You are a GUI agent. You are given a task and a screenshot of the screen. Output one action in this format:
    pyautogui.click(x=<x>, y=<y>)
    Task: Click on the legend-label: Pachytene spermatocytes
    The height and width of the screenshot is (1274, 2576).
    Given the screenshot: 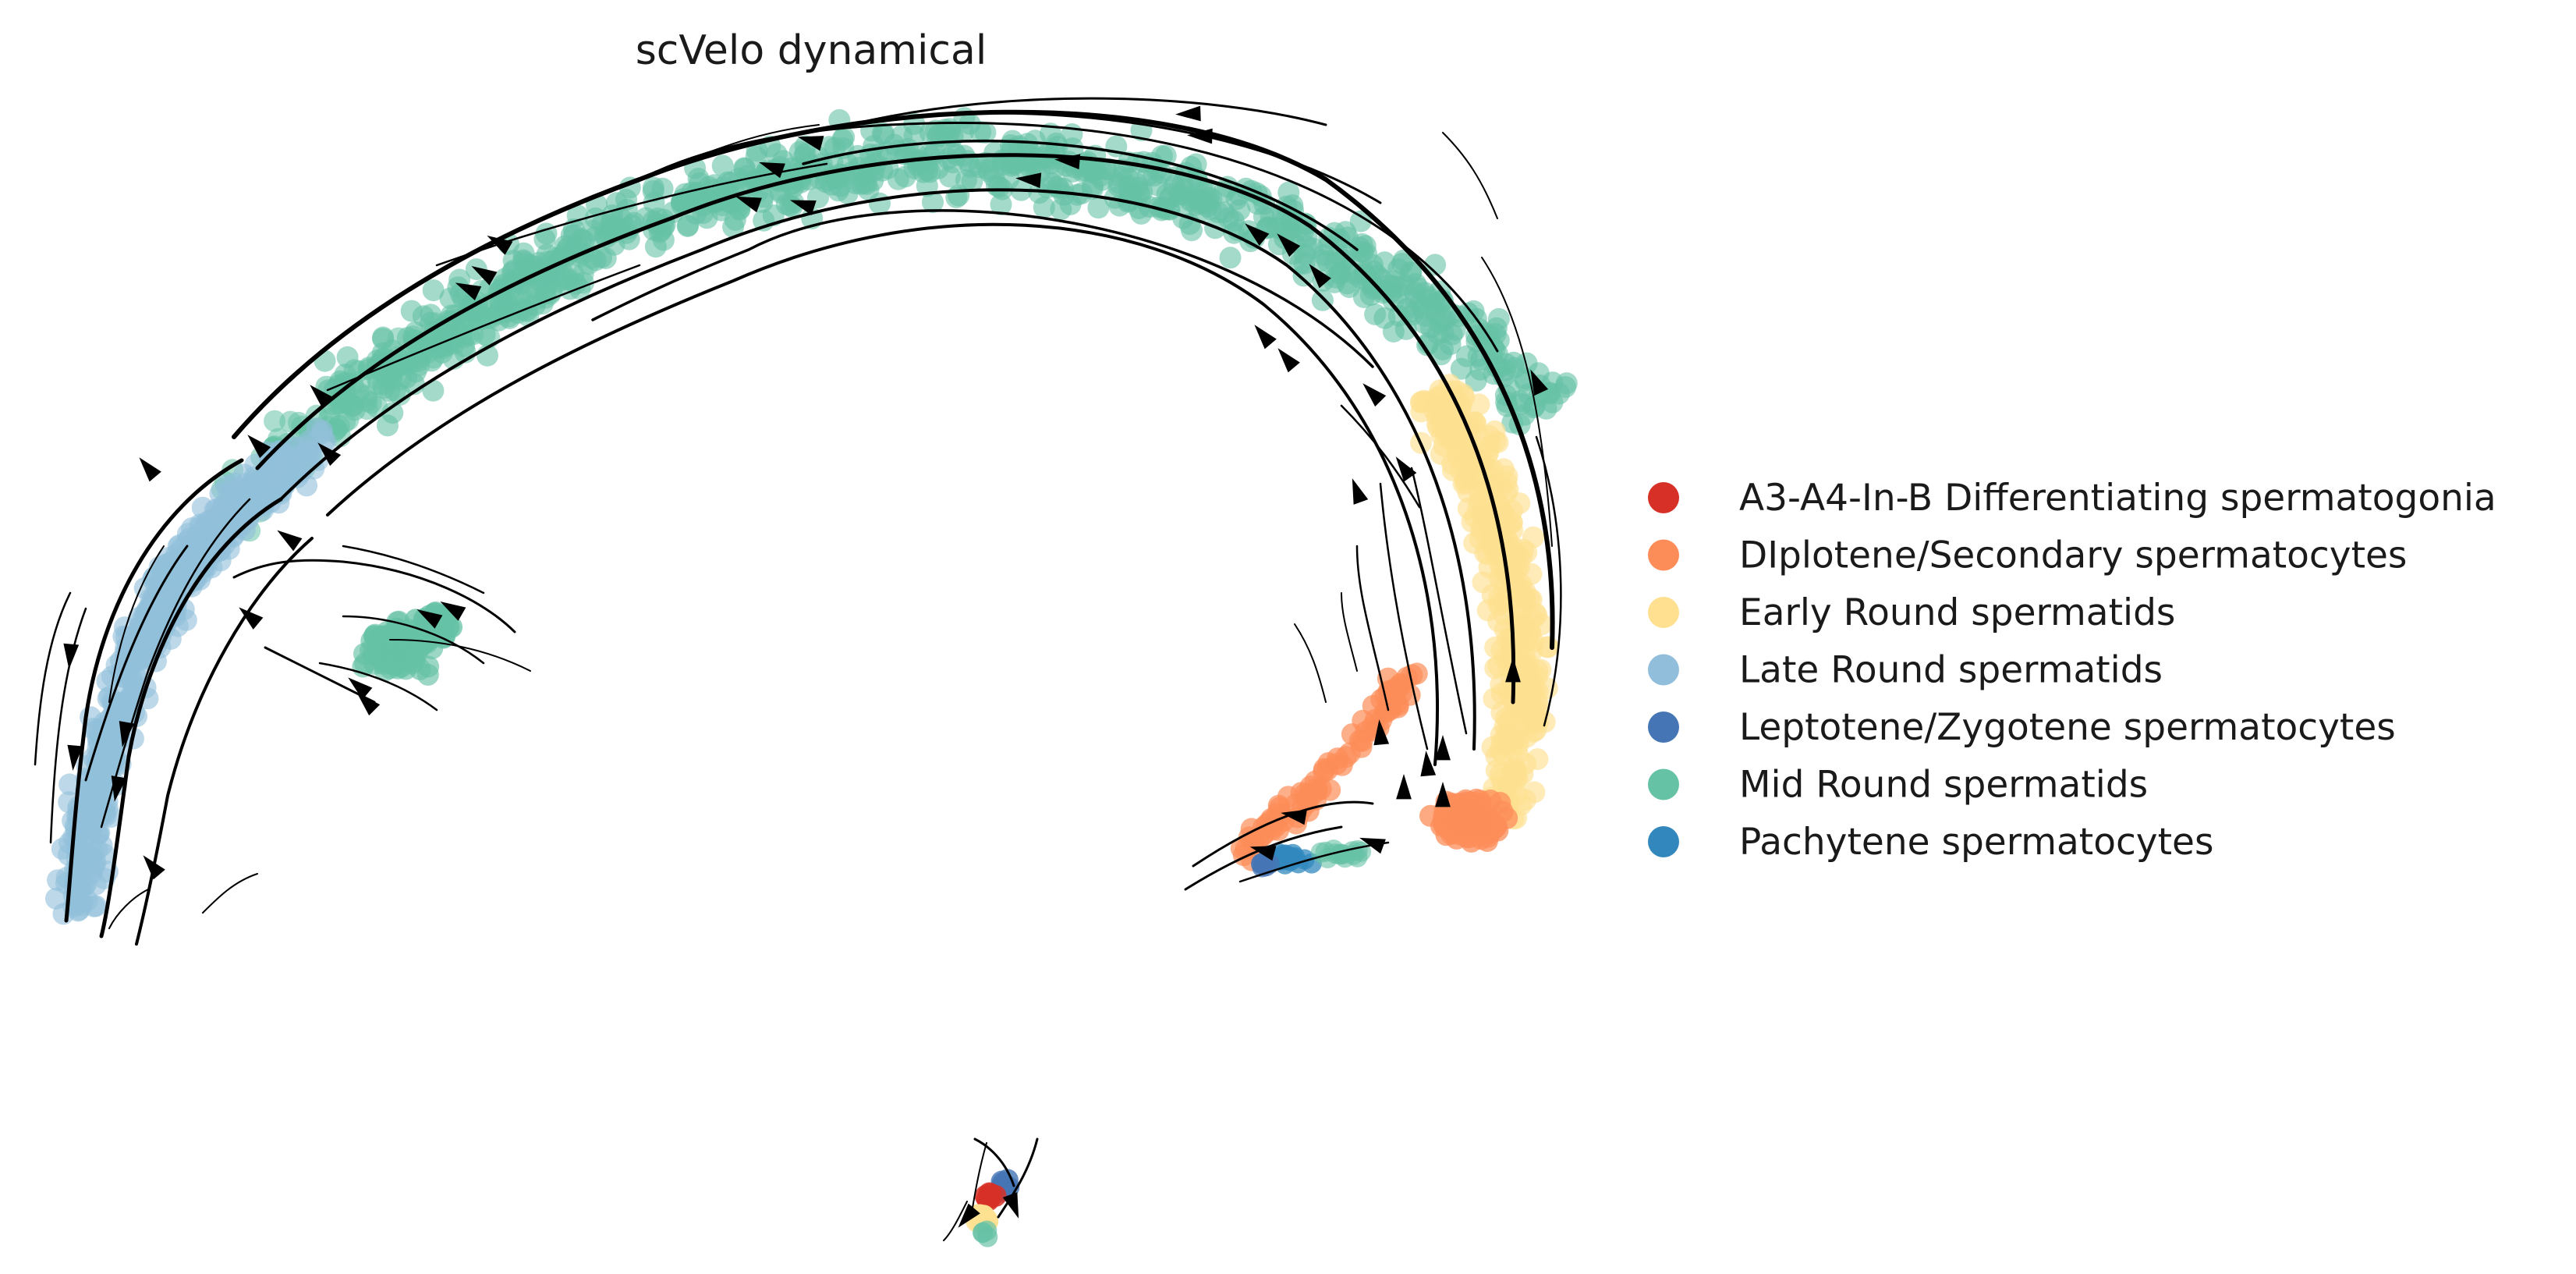 What is the action you would take?
    pyautogui.click(x=1976, y=842)
    